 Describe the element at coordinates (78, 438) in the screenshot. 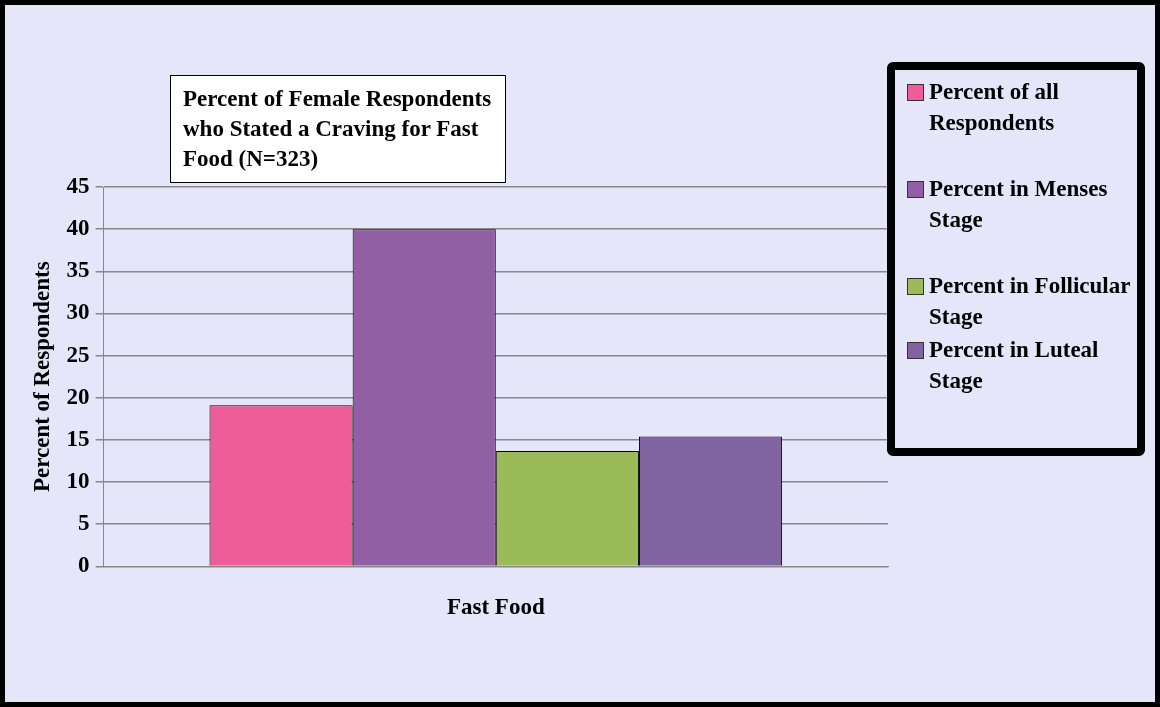

I see `y-tick-label: 15` at that location.